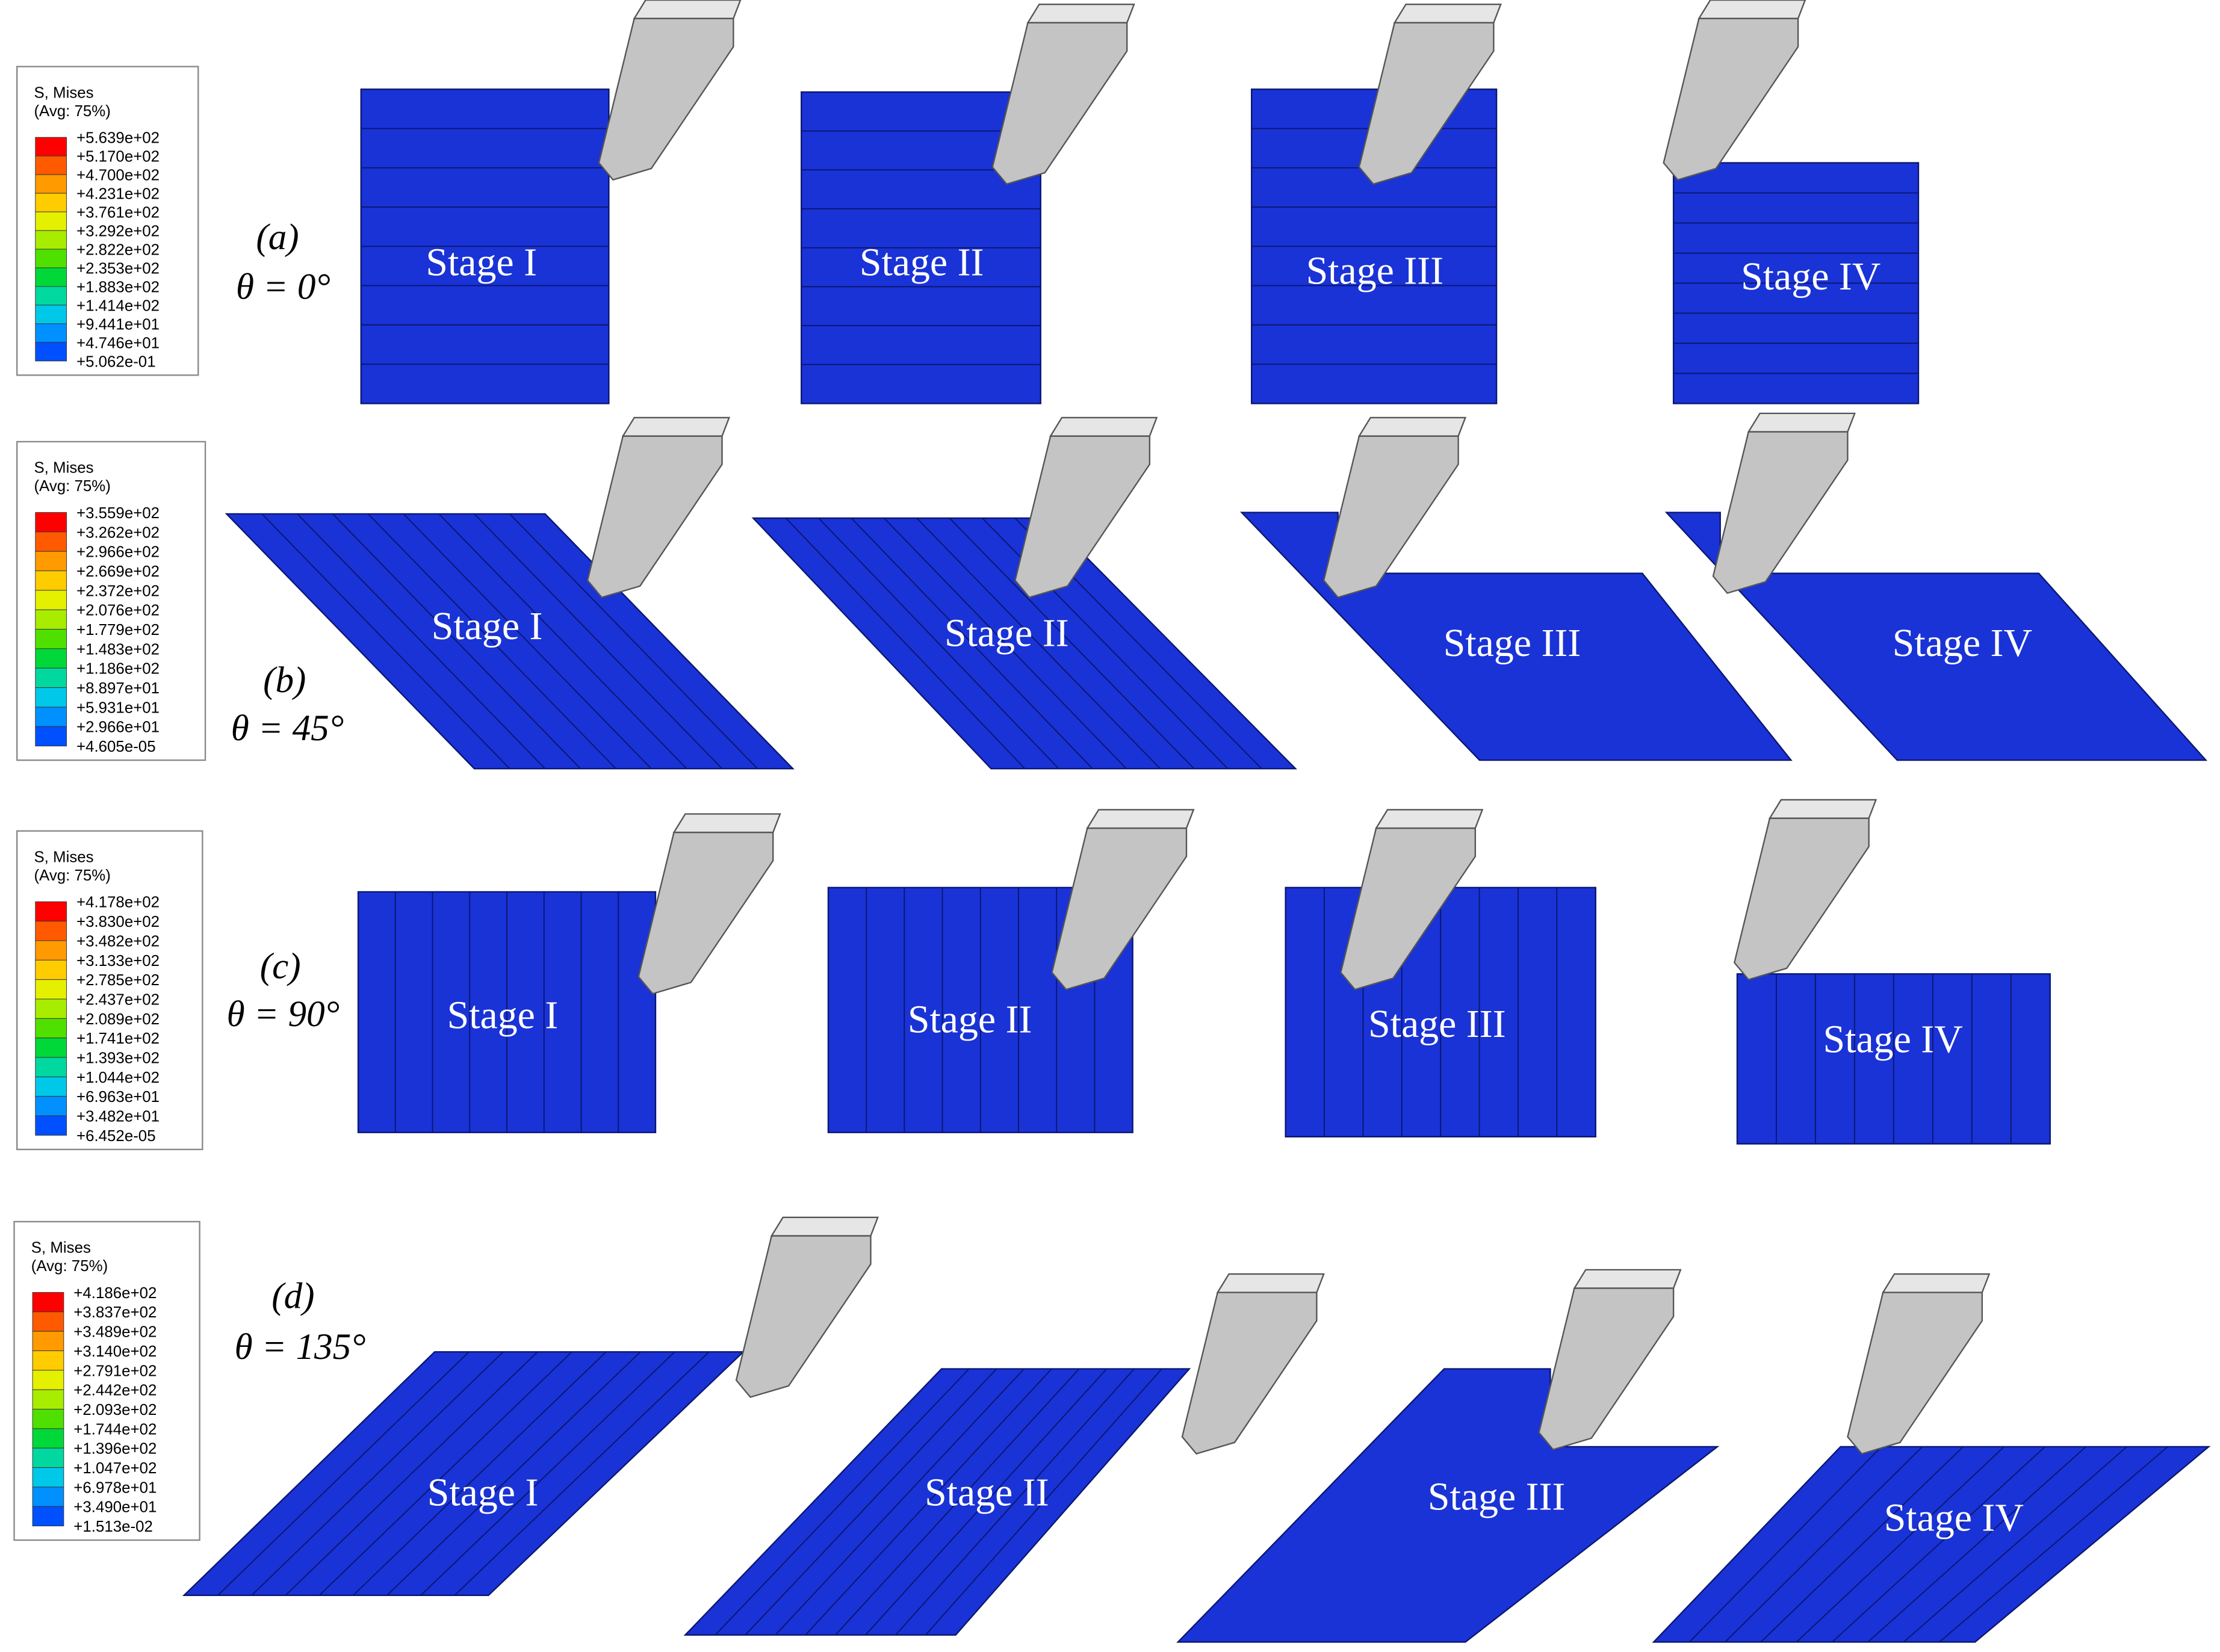  Describe the element at coordinates (118, 1117) in the screenshot. I see `legend-value: +3.482e+01` at that location.